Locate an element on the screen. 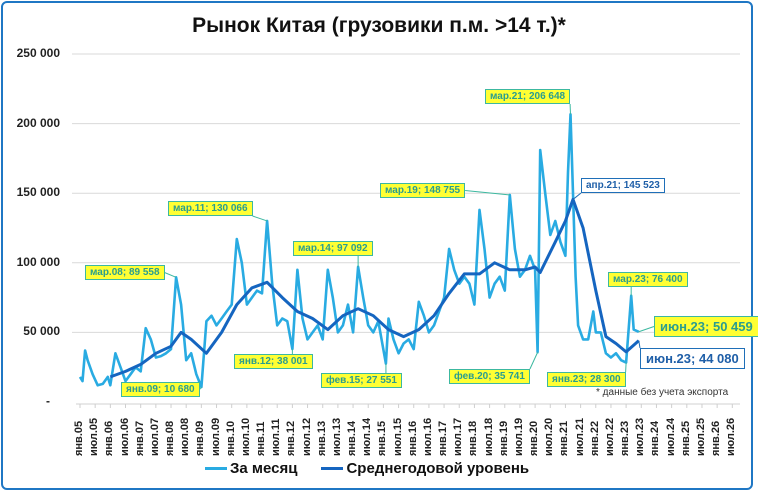 This screenshot has height=495, width=758. x-tick-label: июл.16 is located at coordinates (427, 436).